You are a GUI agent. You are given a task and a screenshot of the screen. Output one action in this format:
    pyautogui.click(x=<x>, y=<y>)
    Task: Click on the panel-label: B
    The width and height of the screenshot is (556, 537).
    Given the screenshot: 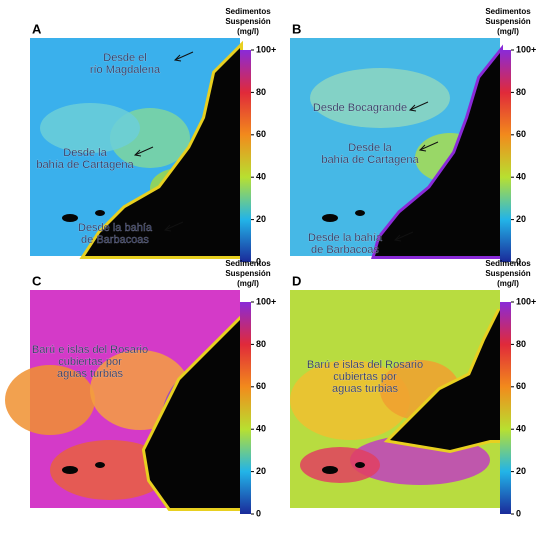 What is the action you would take?
    pyautogui.click(x=296, y=28)
    